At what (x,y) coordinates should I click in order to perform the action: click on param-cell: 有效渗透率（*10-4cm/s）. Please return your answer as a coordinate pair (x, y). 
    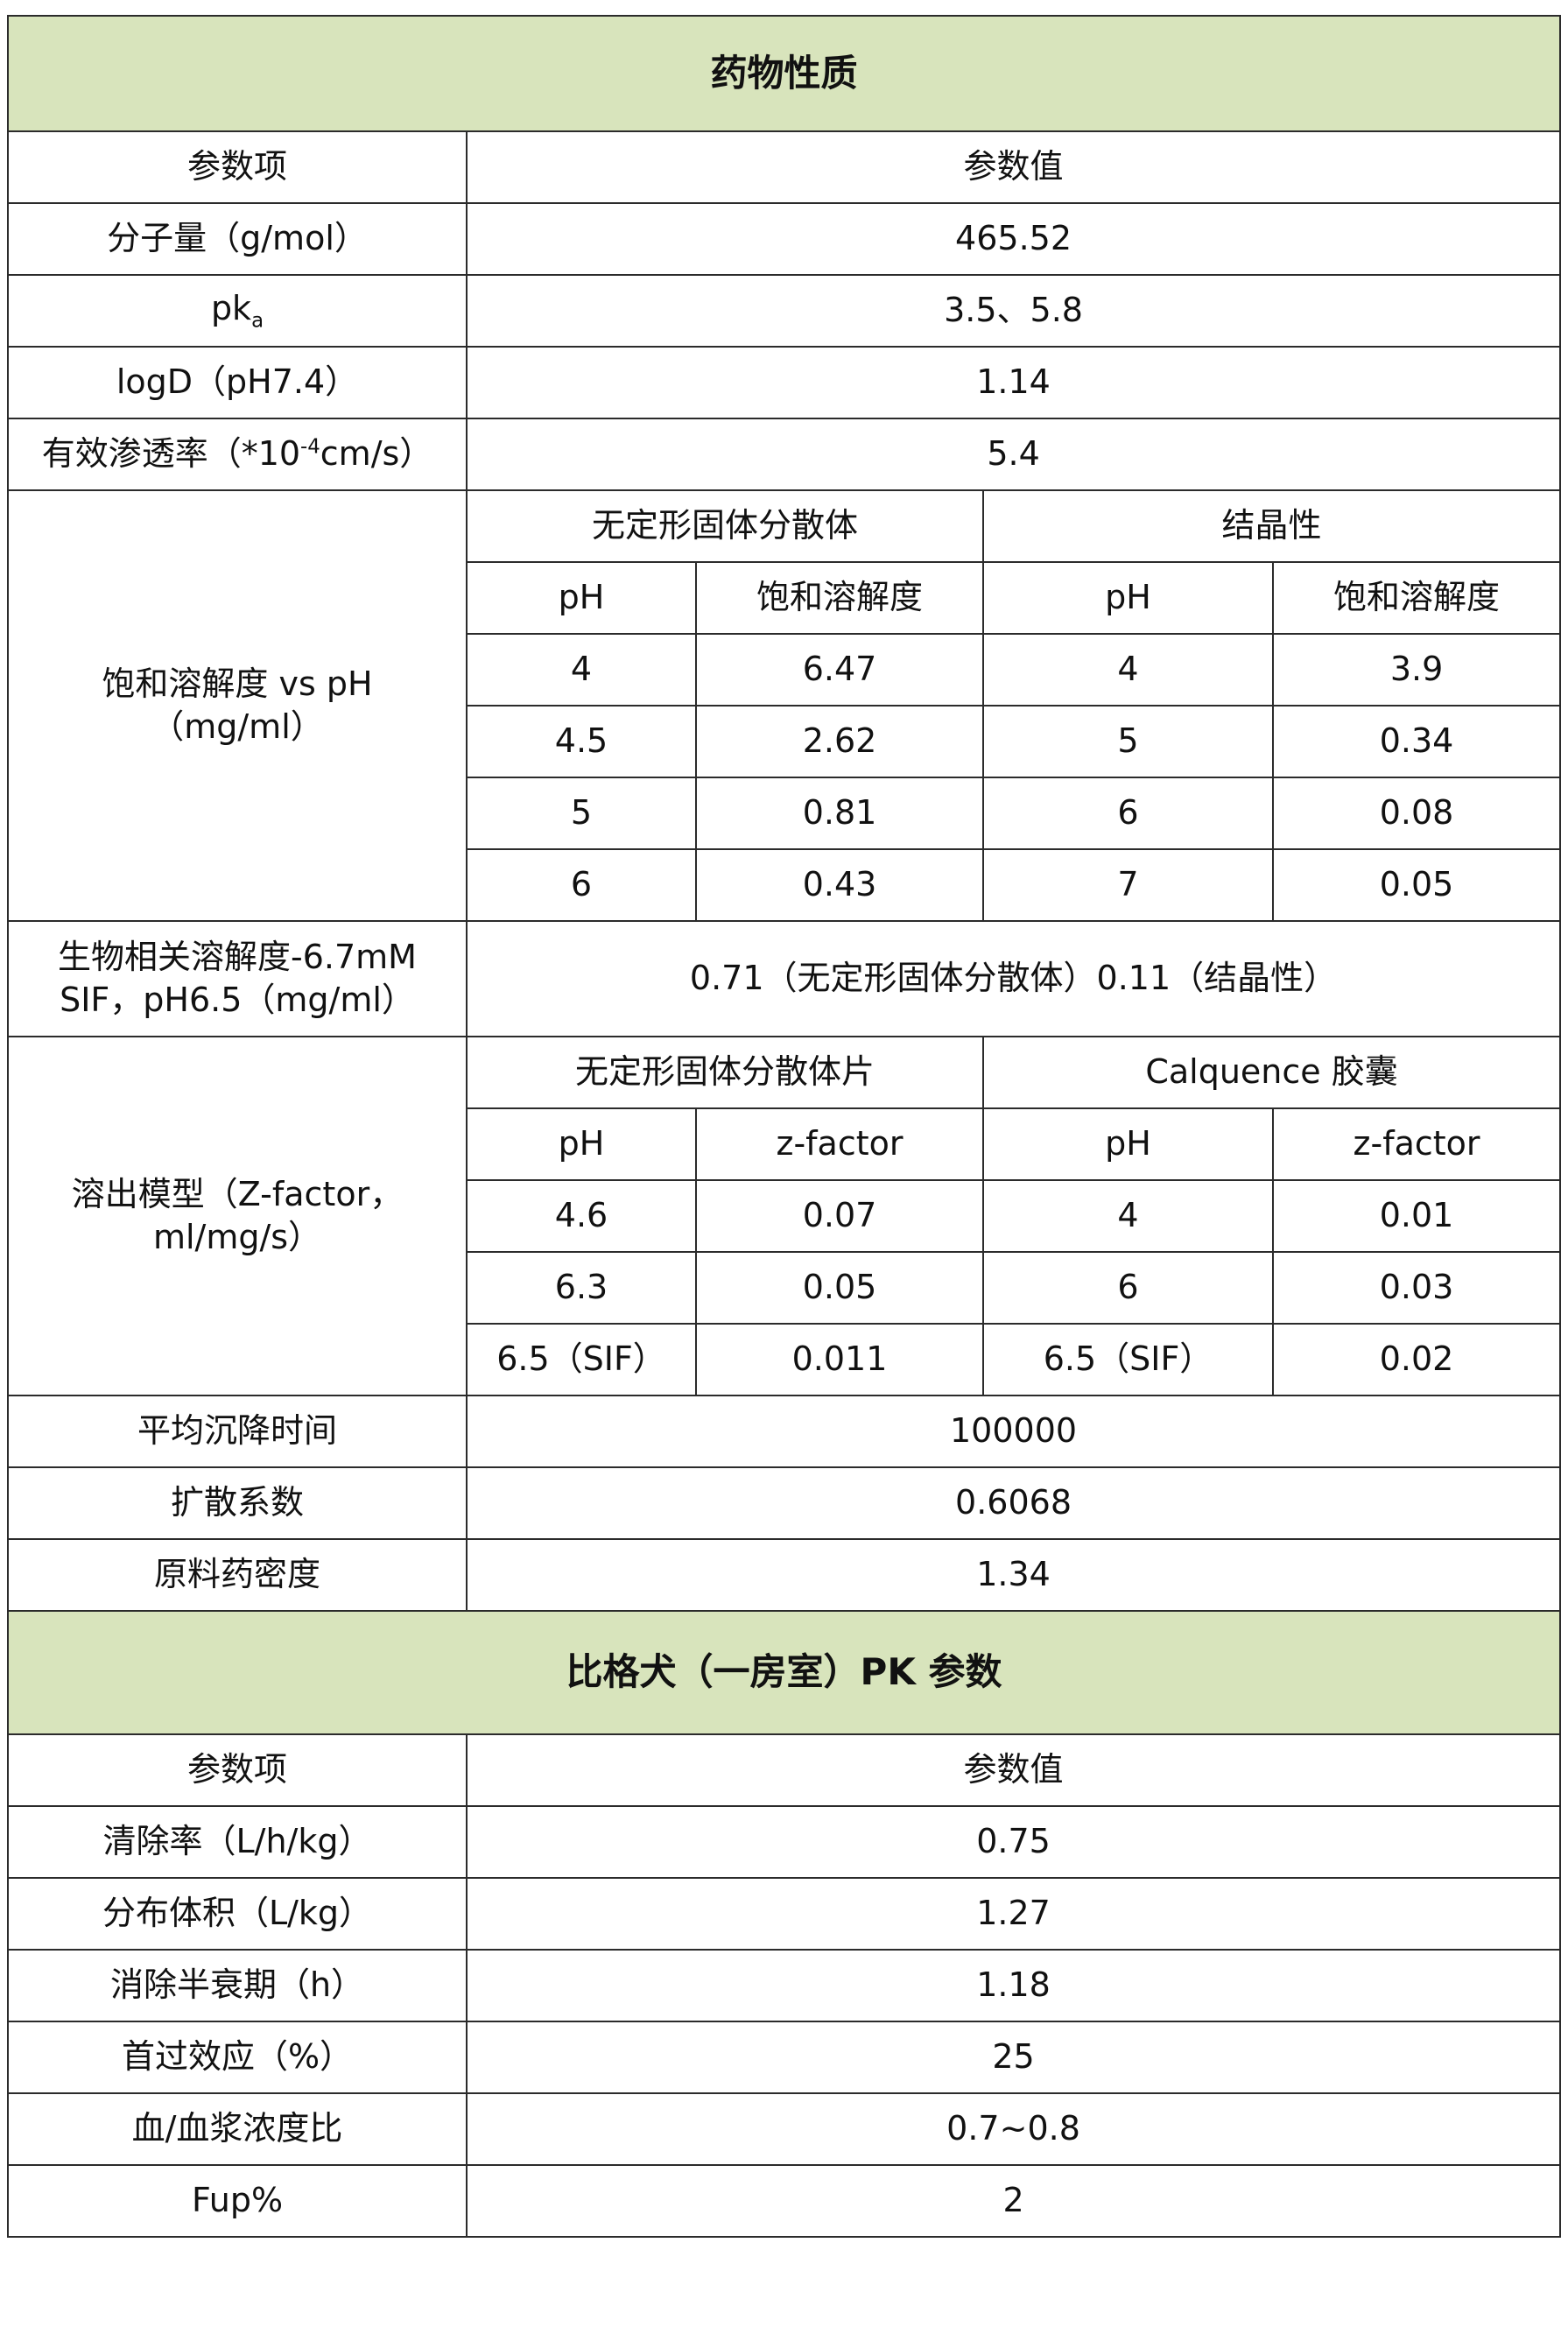
    Looking at the image, I should click on (238, 454).